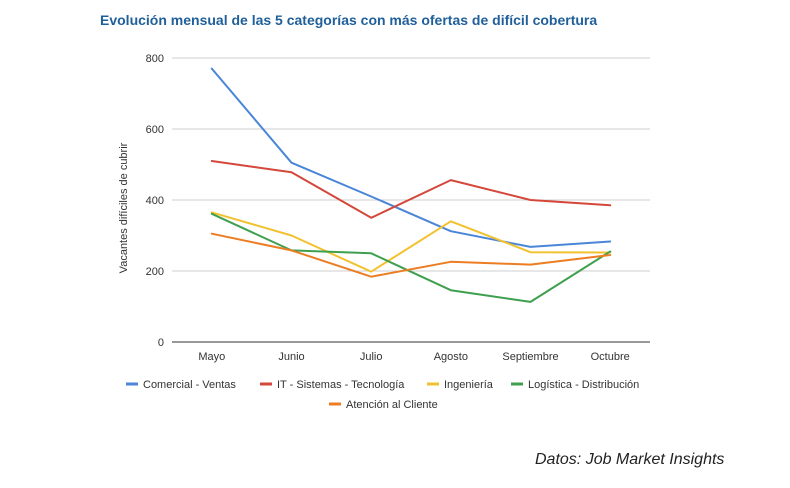 This screenshot has height=488, width=790. What do you see at coordinates (291, 357) in the screenshot?
I see `x-tick-label: Junio` at bounding box center [291, 357].